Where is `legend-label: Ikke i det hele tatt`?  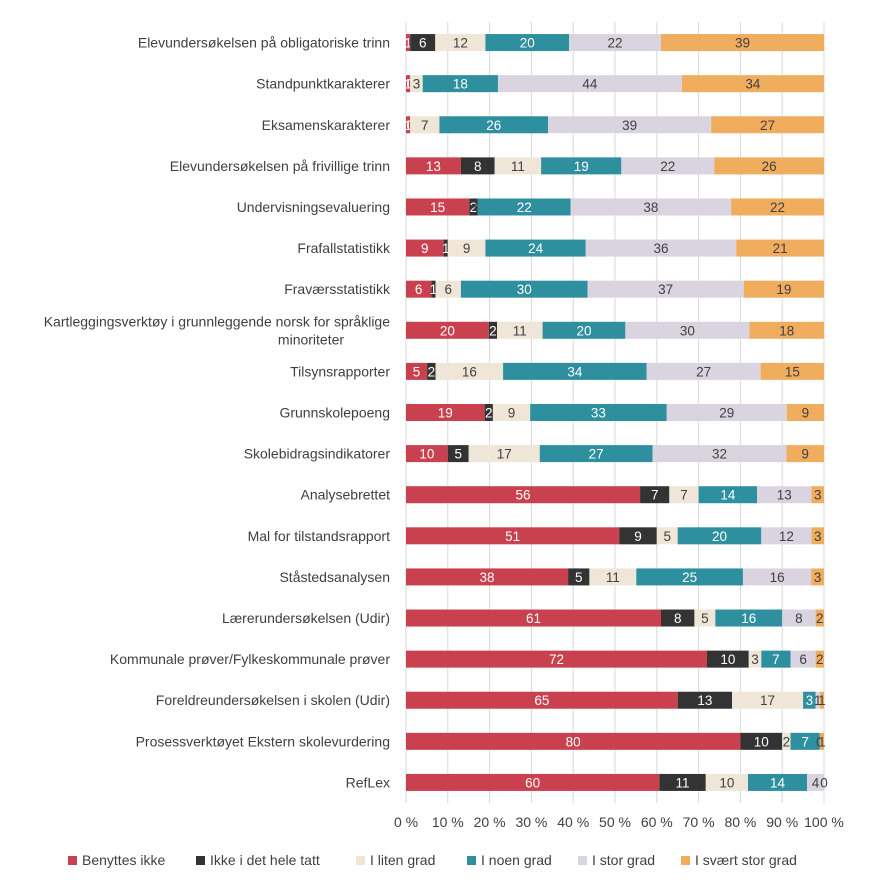
legend-label: Ikke i det hele tatt is located at coordinates (265, 860).